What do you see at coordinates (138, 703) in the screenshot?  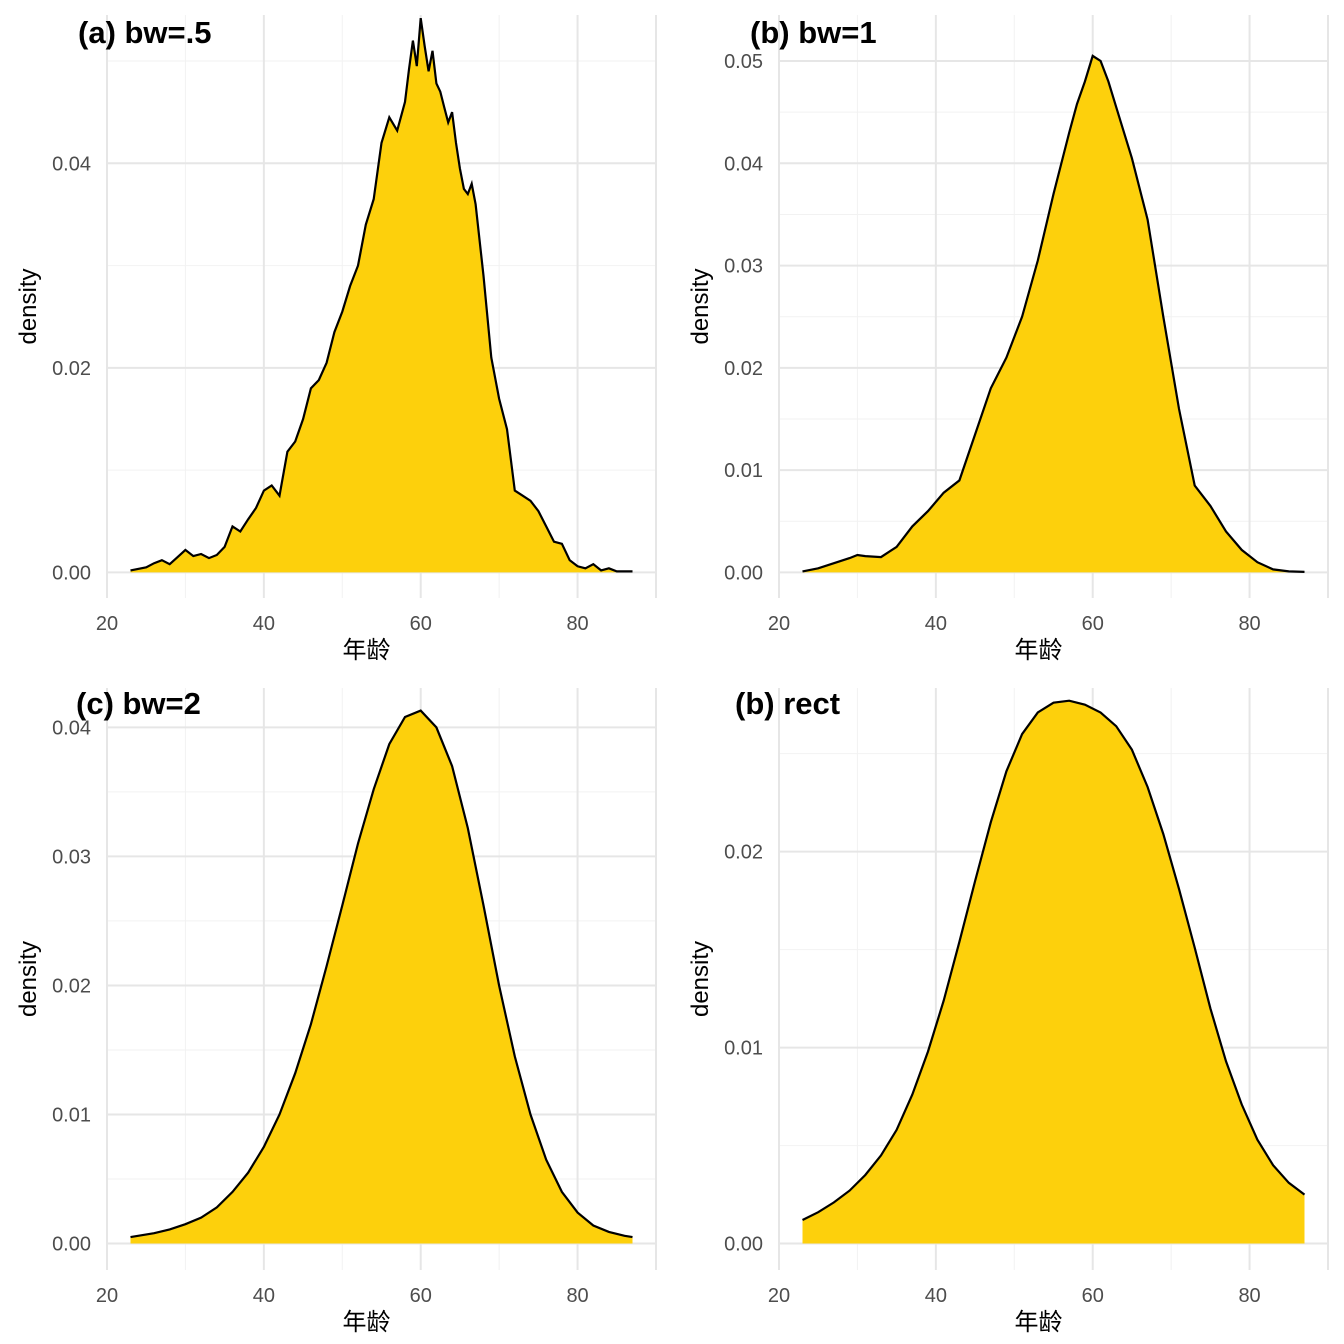 I see `panel-title: (c) bw=2` at bounding box center [138, 703].